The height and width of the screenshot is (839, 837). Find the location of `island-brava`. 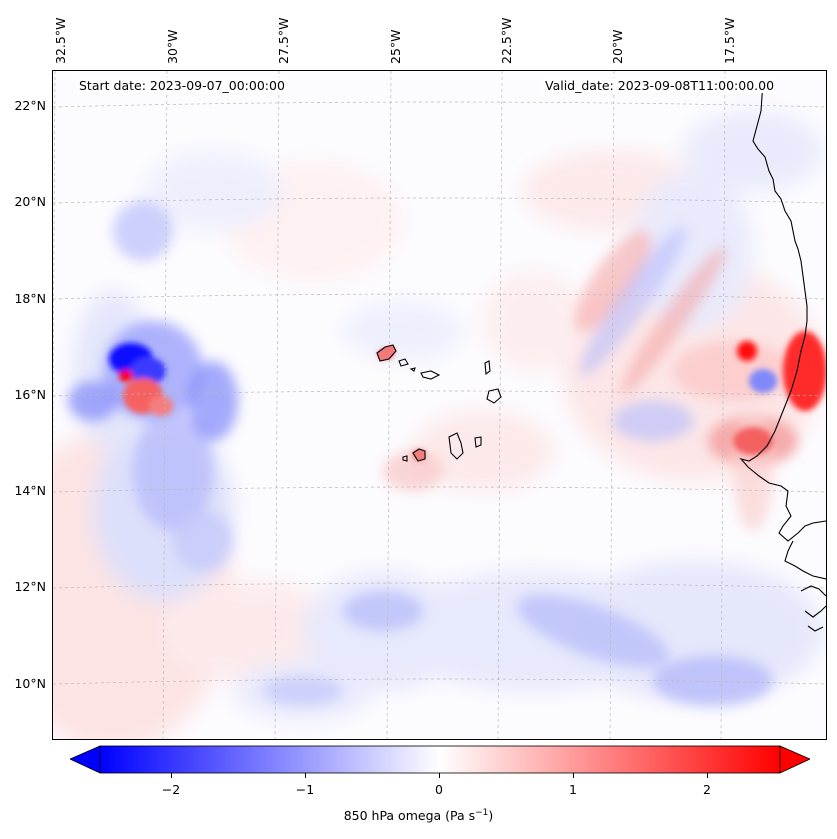

island-brava is located at coordinates (405, 458).